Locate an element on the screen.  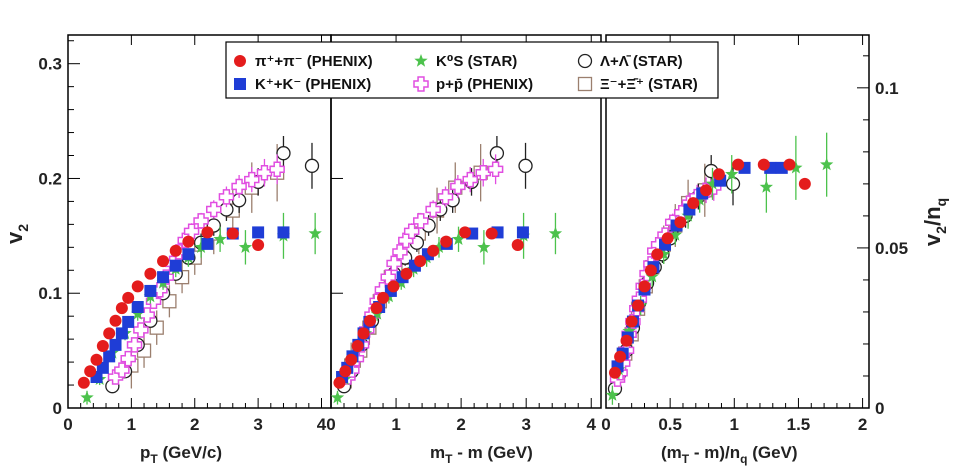
x-title-left: pT (GeV/c) is located at coordinates (181, 454).